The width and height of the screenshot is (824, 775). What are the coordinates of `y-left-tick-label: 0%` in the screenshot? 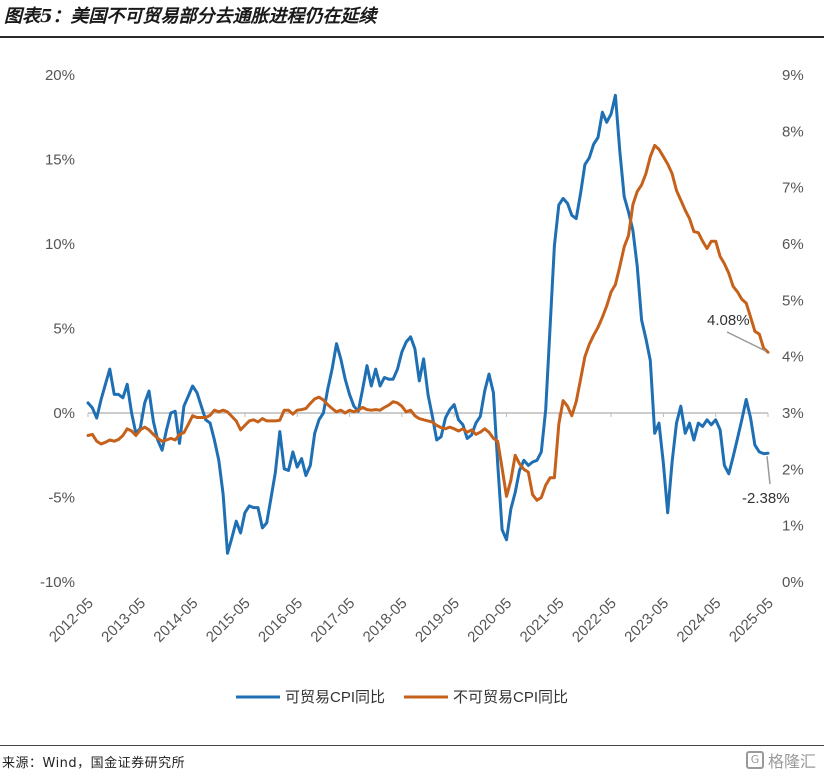 It's located at (64, 413).